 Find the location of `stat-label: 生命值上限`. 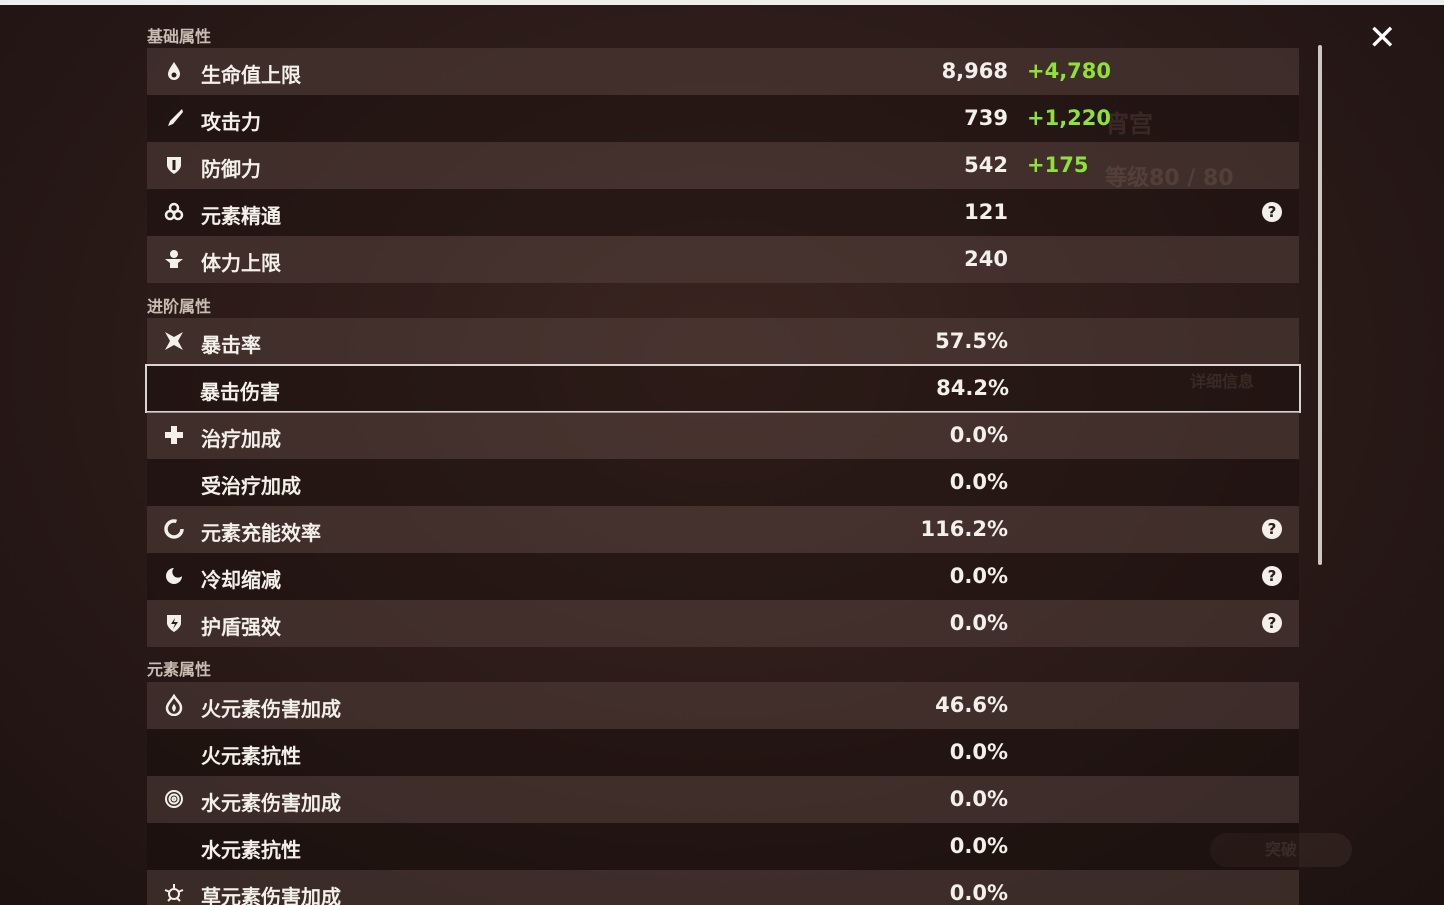

stat-label: 生命值上限 is located at coordinates (251, 75).